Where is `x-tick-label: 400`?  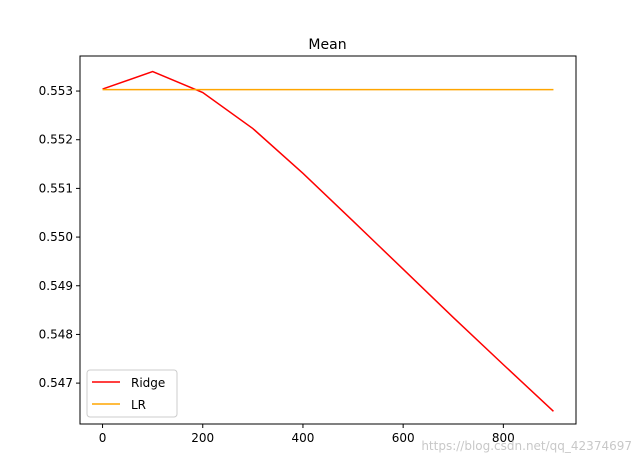
x-tick-label: 400 is located at coordinates (302, 438).